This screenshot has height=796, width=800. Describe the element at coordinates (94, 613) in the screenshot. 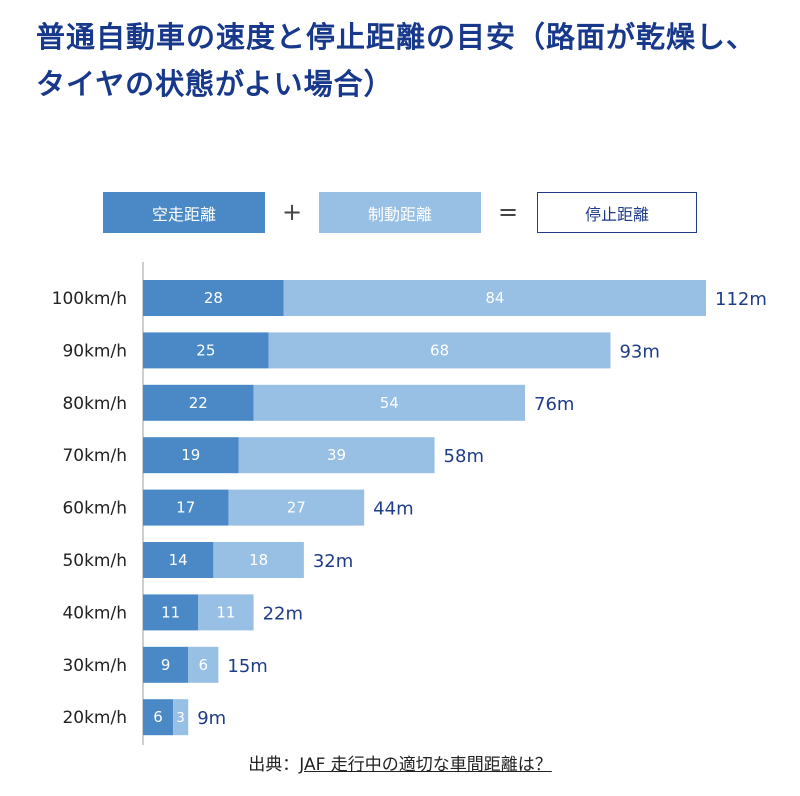

I see `category-label: 40km/h` at that location.